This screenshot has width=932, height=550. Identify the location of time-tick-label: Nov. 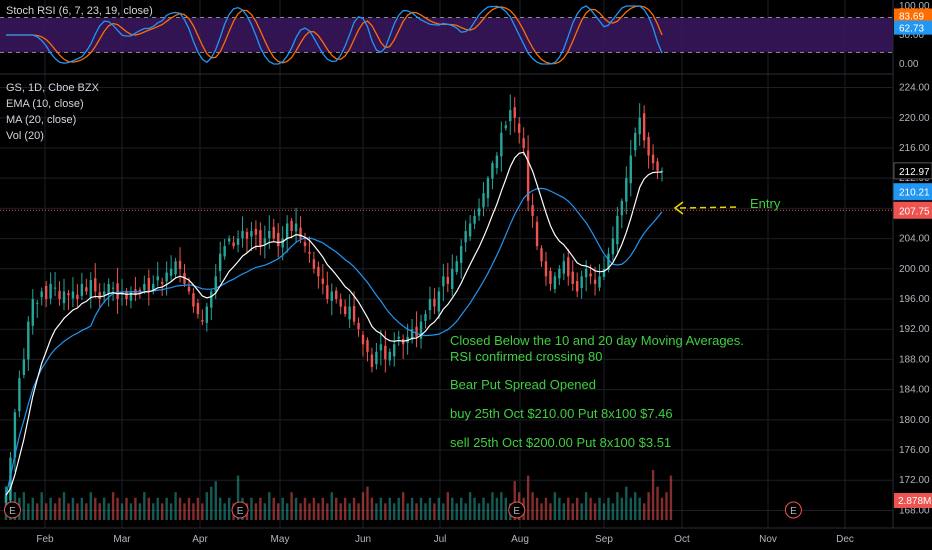
(768, 539).